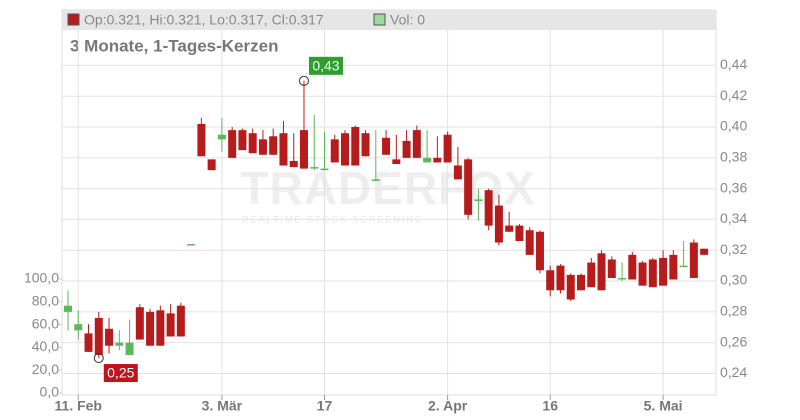 This screenshot has width=800, height=420. I want to click on y-tick-label: 0,38, so click(733, 157).